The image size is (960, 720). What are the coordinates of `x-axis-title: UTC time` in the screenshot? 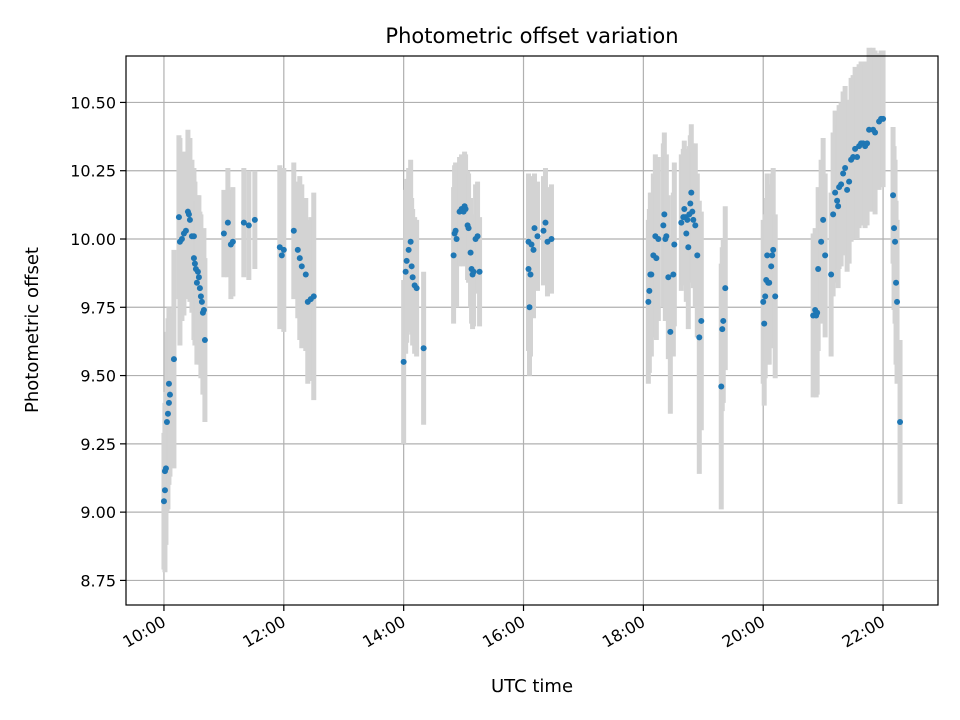 It's located at (532, 686).